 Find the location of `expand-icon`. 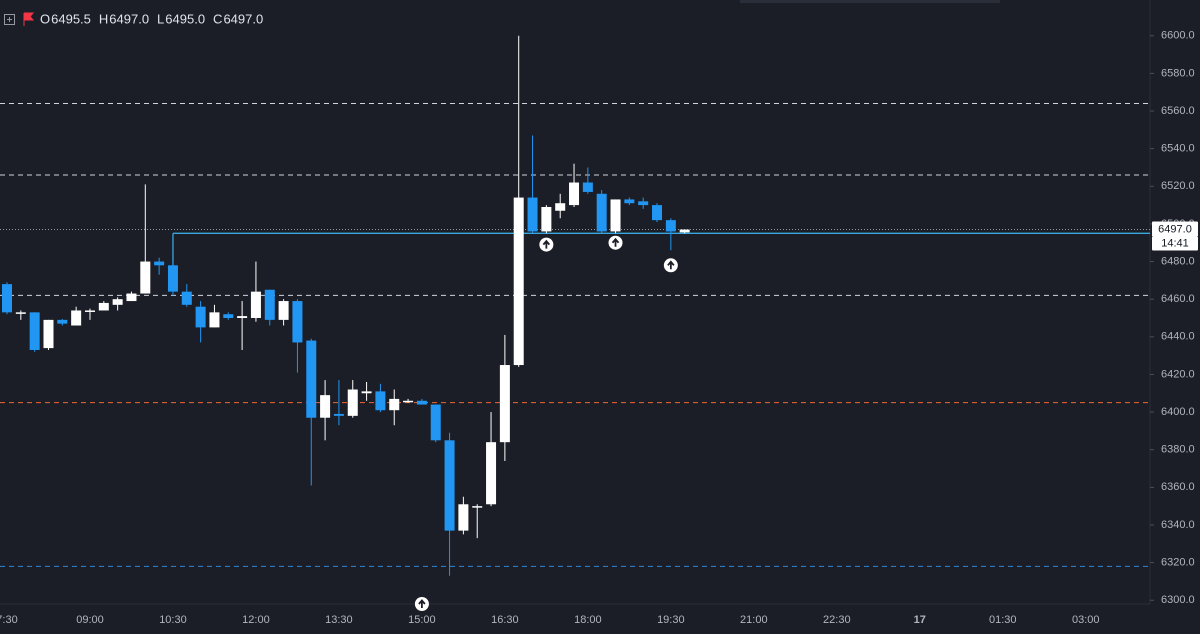

expand-icon is located at coordinates (9, 19).